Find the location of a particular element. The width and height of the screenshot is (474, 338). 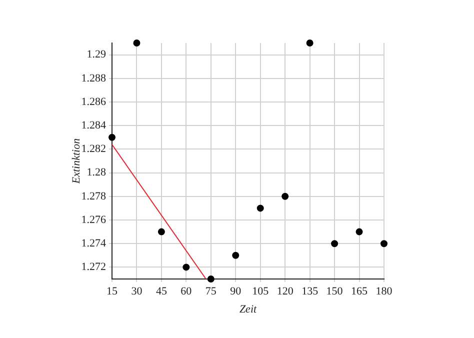

y-tick-label: 1.286 is located at coordinates (93, 102).